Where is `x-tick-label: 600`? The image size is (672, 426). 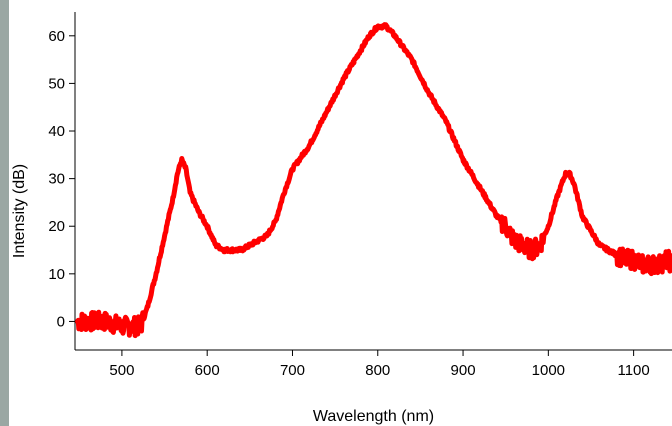
x-tick-label: 600 is located at coordinates (207, 370).